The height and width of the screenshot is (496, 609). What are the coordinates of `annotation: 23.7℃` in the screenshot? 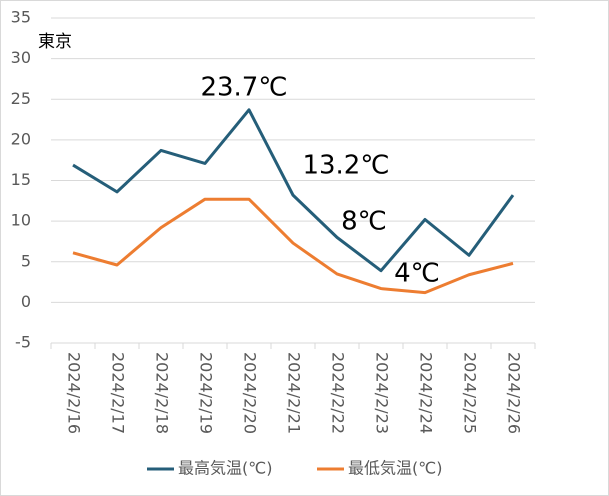 It's located at (243, 88).